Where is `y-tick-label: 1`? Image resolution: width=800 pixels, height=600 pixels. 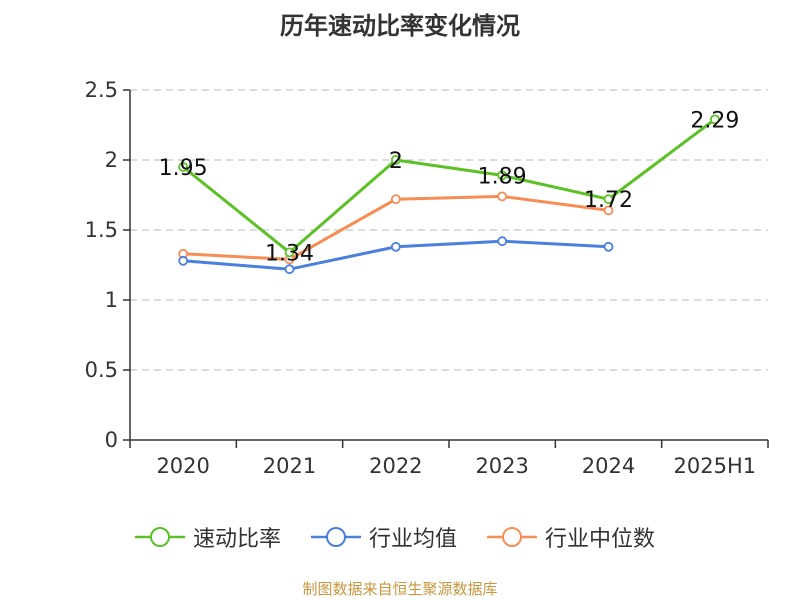
y-tick-label: 1 is located at coordinates (111, 300).